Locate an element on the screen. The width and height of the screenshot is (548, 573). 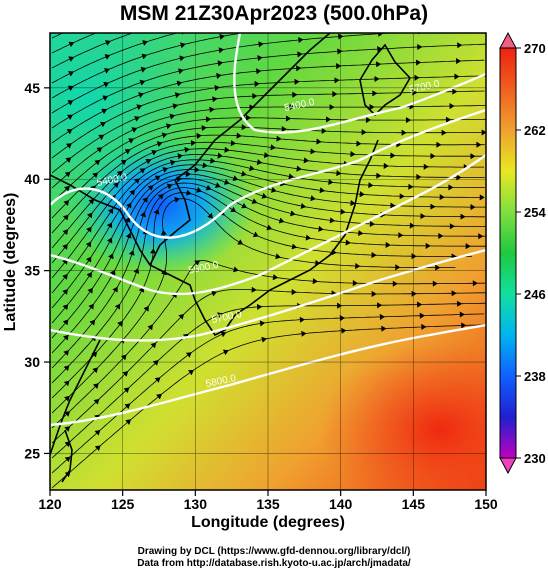
y-tick-label: 30 is located at coordinates (32, 362).